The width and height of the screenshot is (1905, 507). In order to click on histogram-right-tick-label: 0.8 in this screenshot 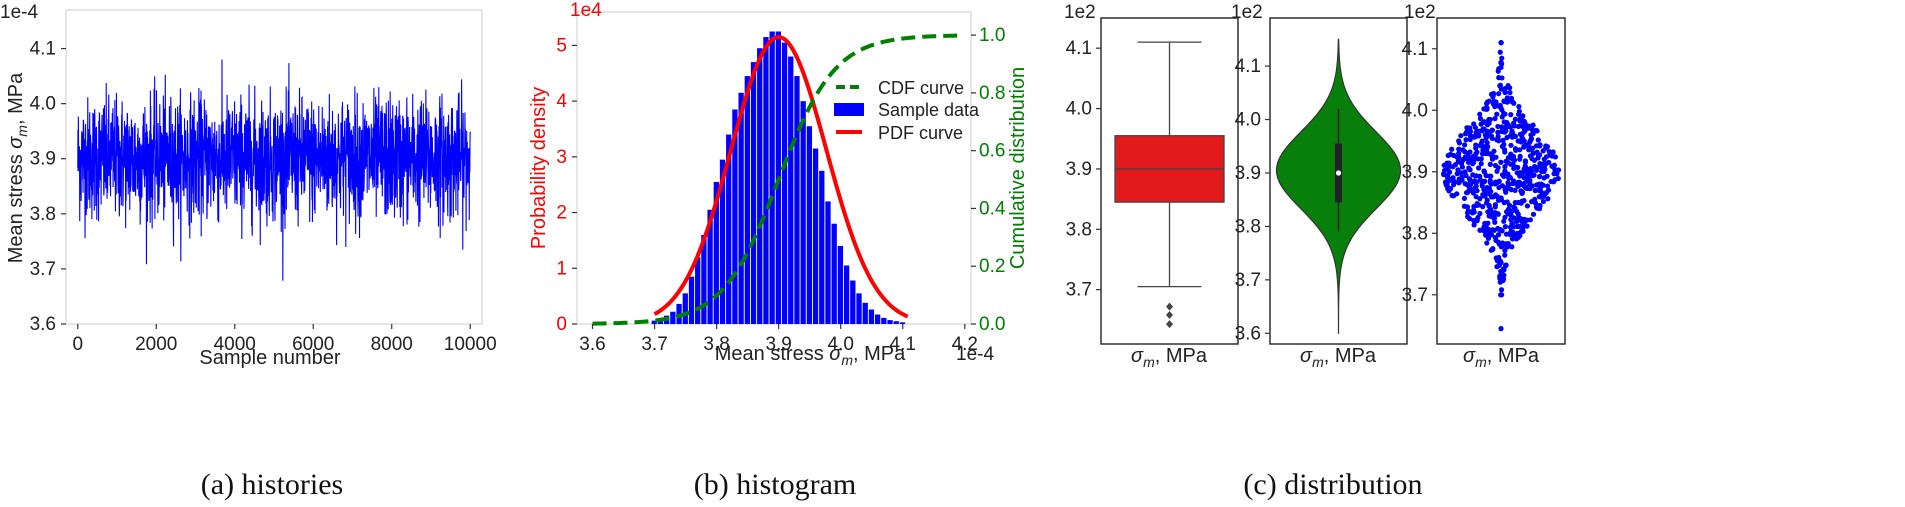, I will do `click(992, 93)`.